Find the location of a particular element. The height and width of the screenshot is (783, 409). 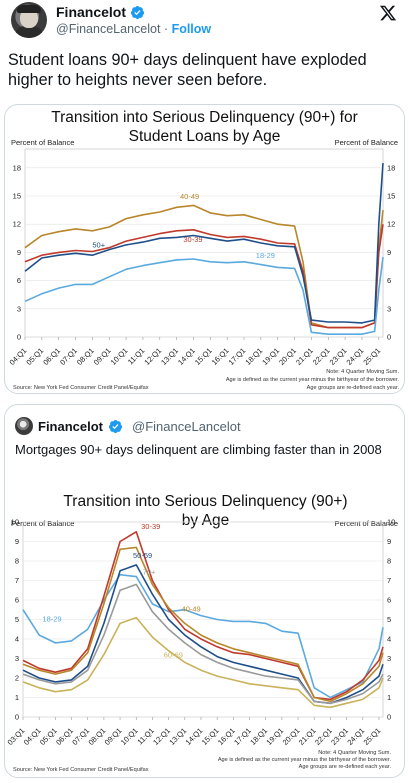

y-tick-label-right: 1 is located at coordinates (389, 697).